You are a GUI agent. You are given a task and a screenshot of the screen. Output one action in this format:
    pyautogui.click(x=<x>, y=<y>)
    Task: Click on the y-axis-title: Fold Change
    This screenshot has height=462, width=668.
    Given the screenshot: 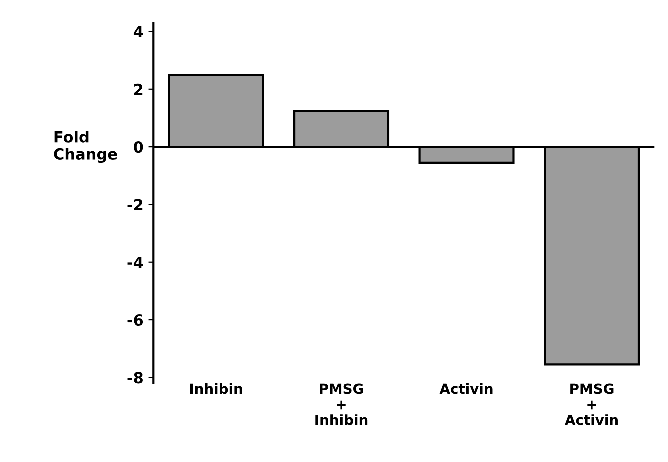 What is the action you would take?
    pyautogui.click(x=86, y=147)
    